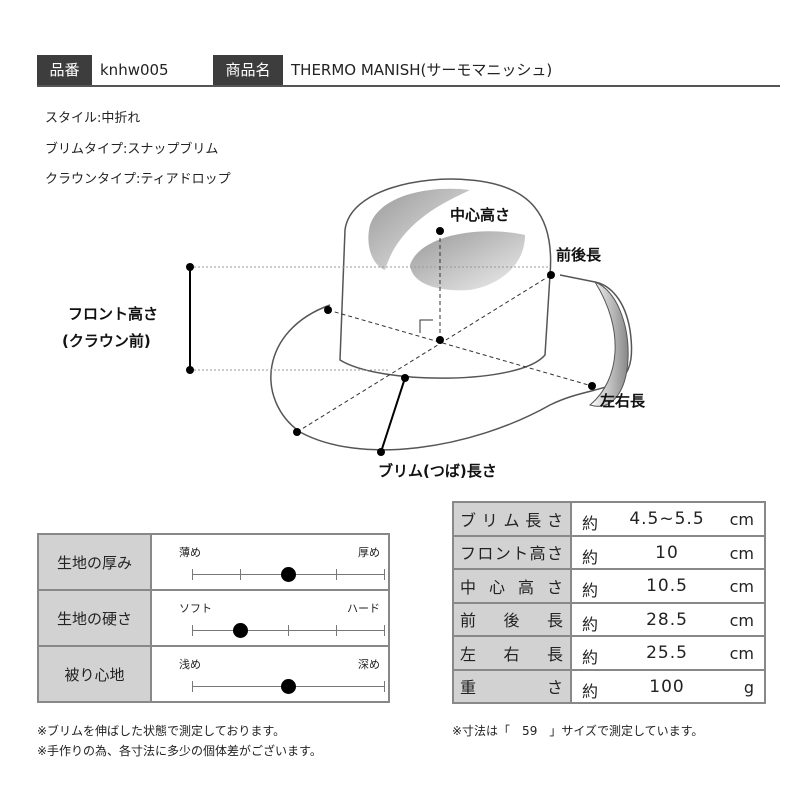 This screenshot has height=800, width=800. I want to click on feel-scale: ソフト ハード, so click(270, 618).